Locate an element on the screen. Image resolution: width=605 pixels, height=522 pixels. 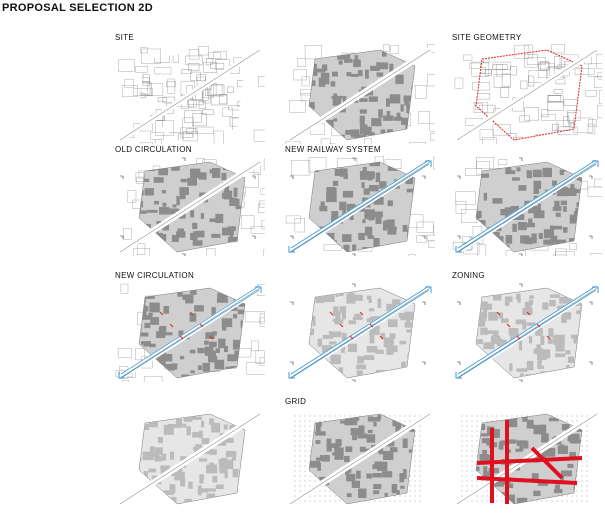
page-title: PROPOSAL SELECTION 2D is located at coordinates (77, 8).